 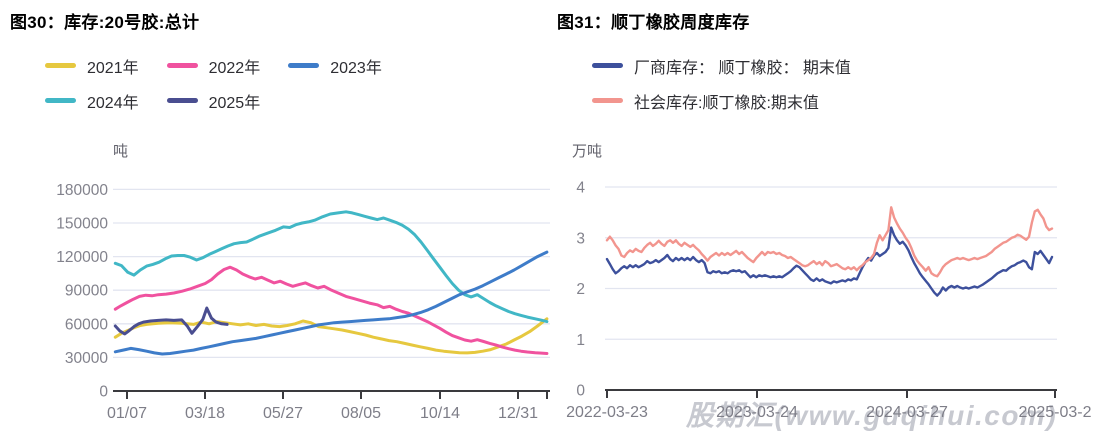 What do you see at coordinates (580, 289) in the screenshot?
I see `y-tick-label: 2` at bounding box center [580, 289].